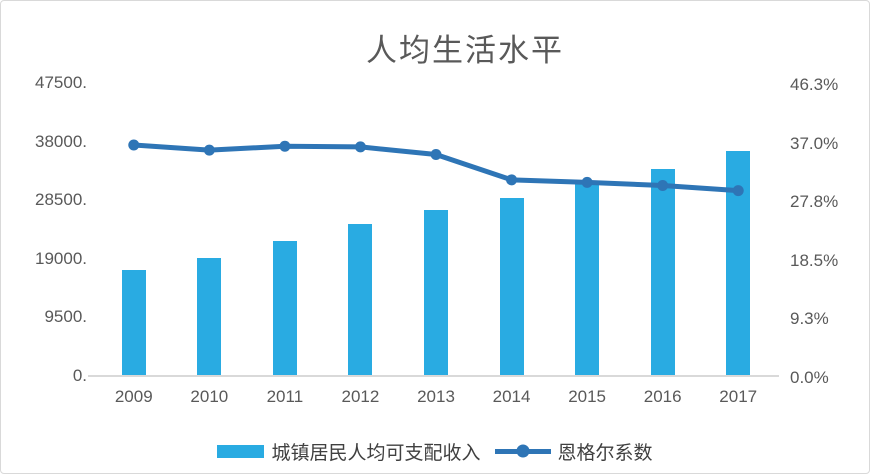 This screenshot has width=870, height=474. Describe the element at coordinates (605, 453) in the screenshot. I see `legend-label-line-series: 恩格尔系数` at that location.